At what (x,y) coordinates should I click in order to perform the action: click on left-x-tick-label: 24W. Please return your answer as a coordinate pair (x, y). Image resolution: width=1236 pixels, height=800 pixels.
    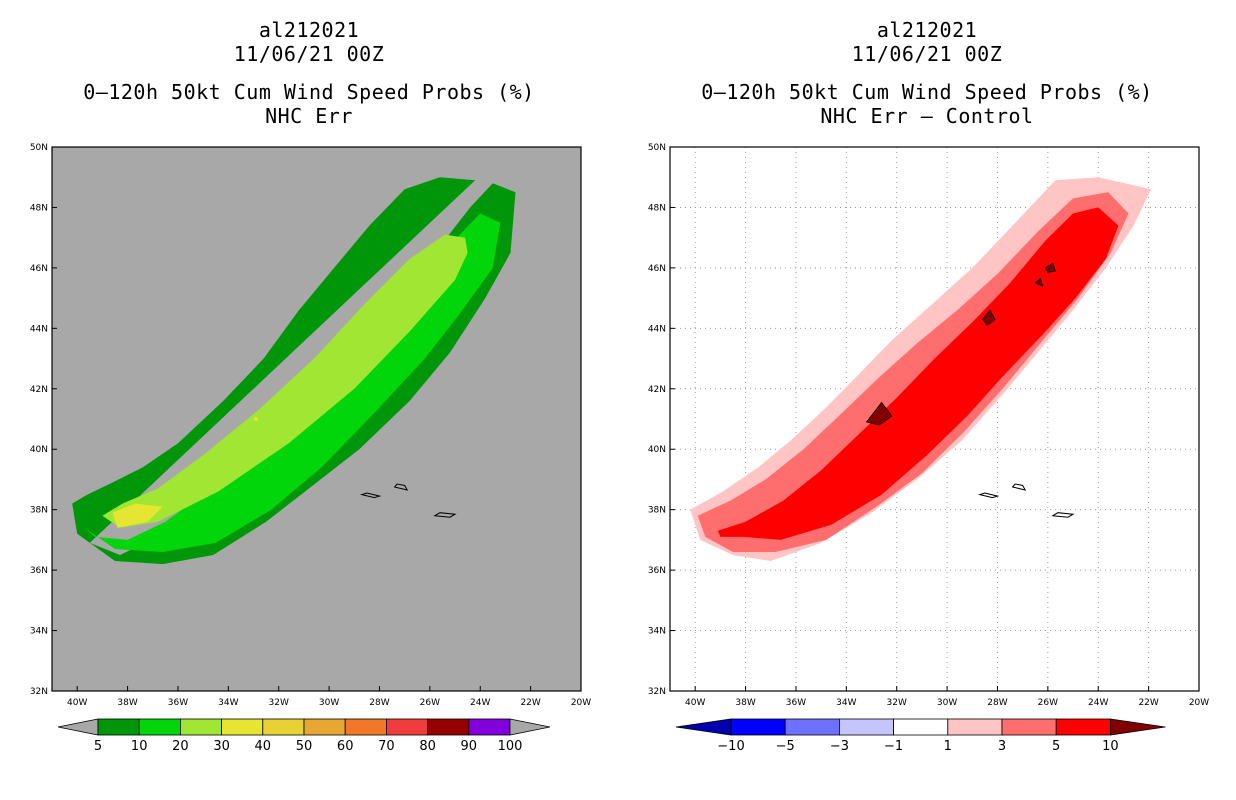
    Looking at the image, I should click on (480, 703).